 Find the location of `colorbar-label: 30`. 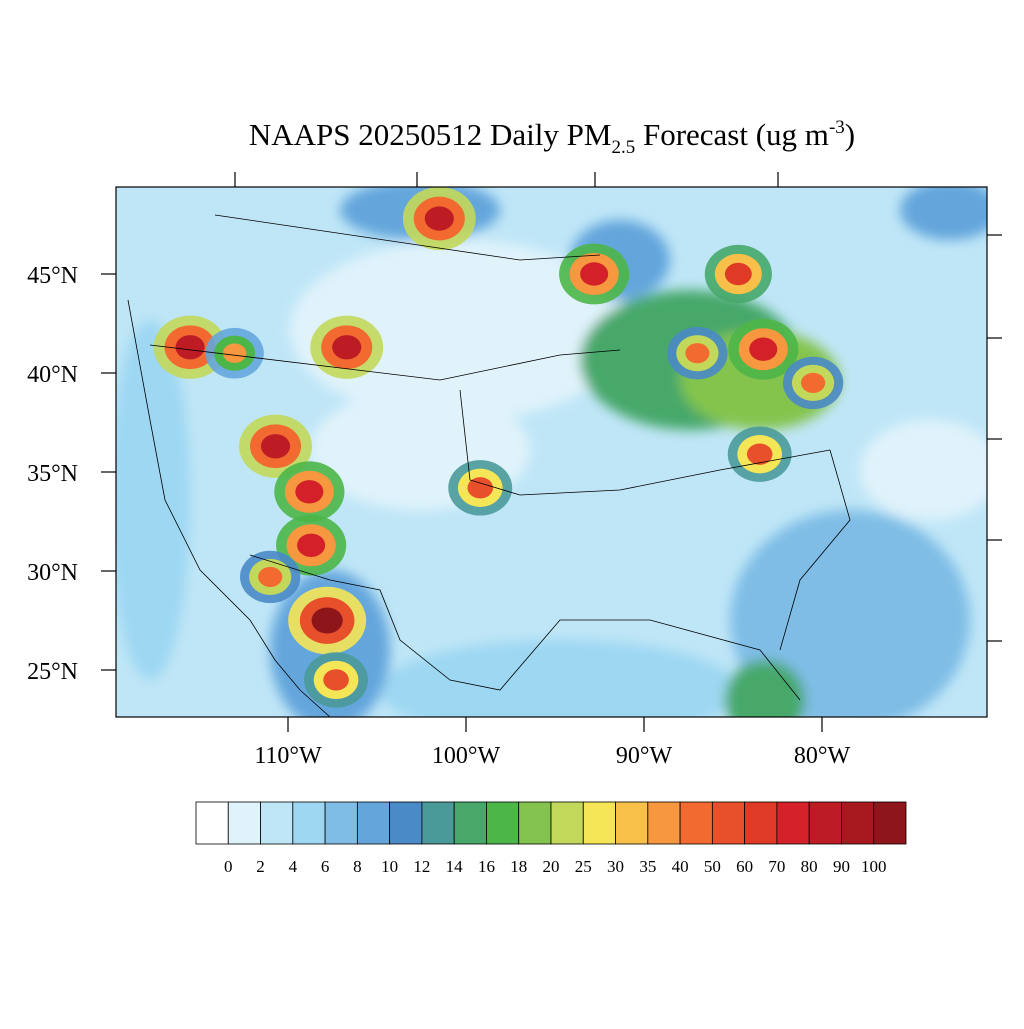

colorbar-label: 30 is located at coordinates (615, 866).